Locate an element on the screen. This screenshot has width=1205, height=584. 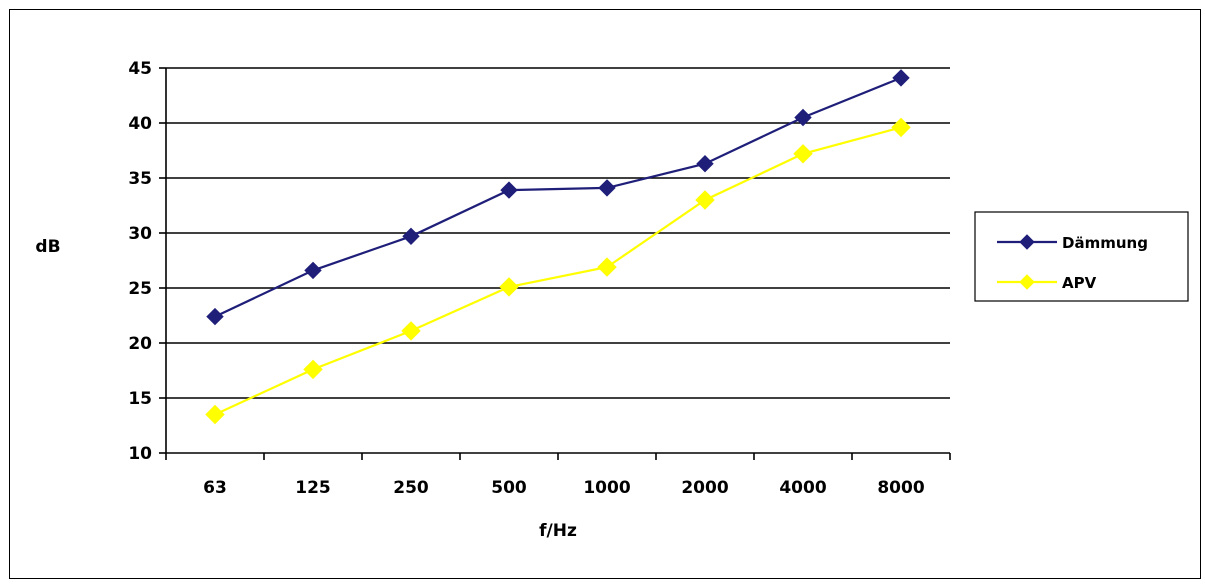
y-tick-label: 10 is located at coordinates (140, 454).